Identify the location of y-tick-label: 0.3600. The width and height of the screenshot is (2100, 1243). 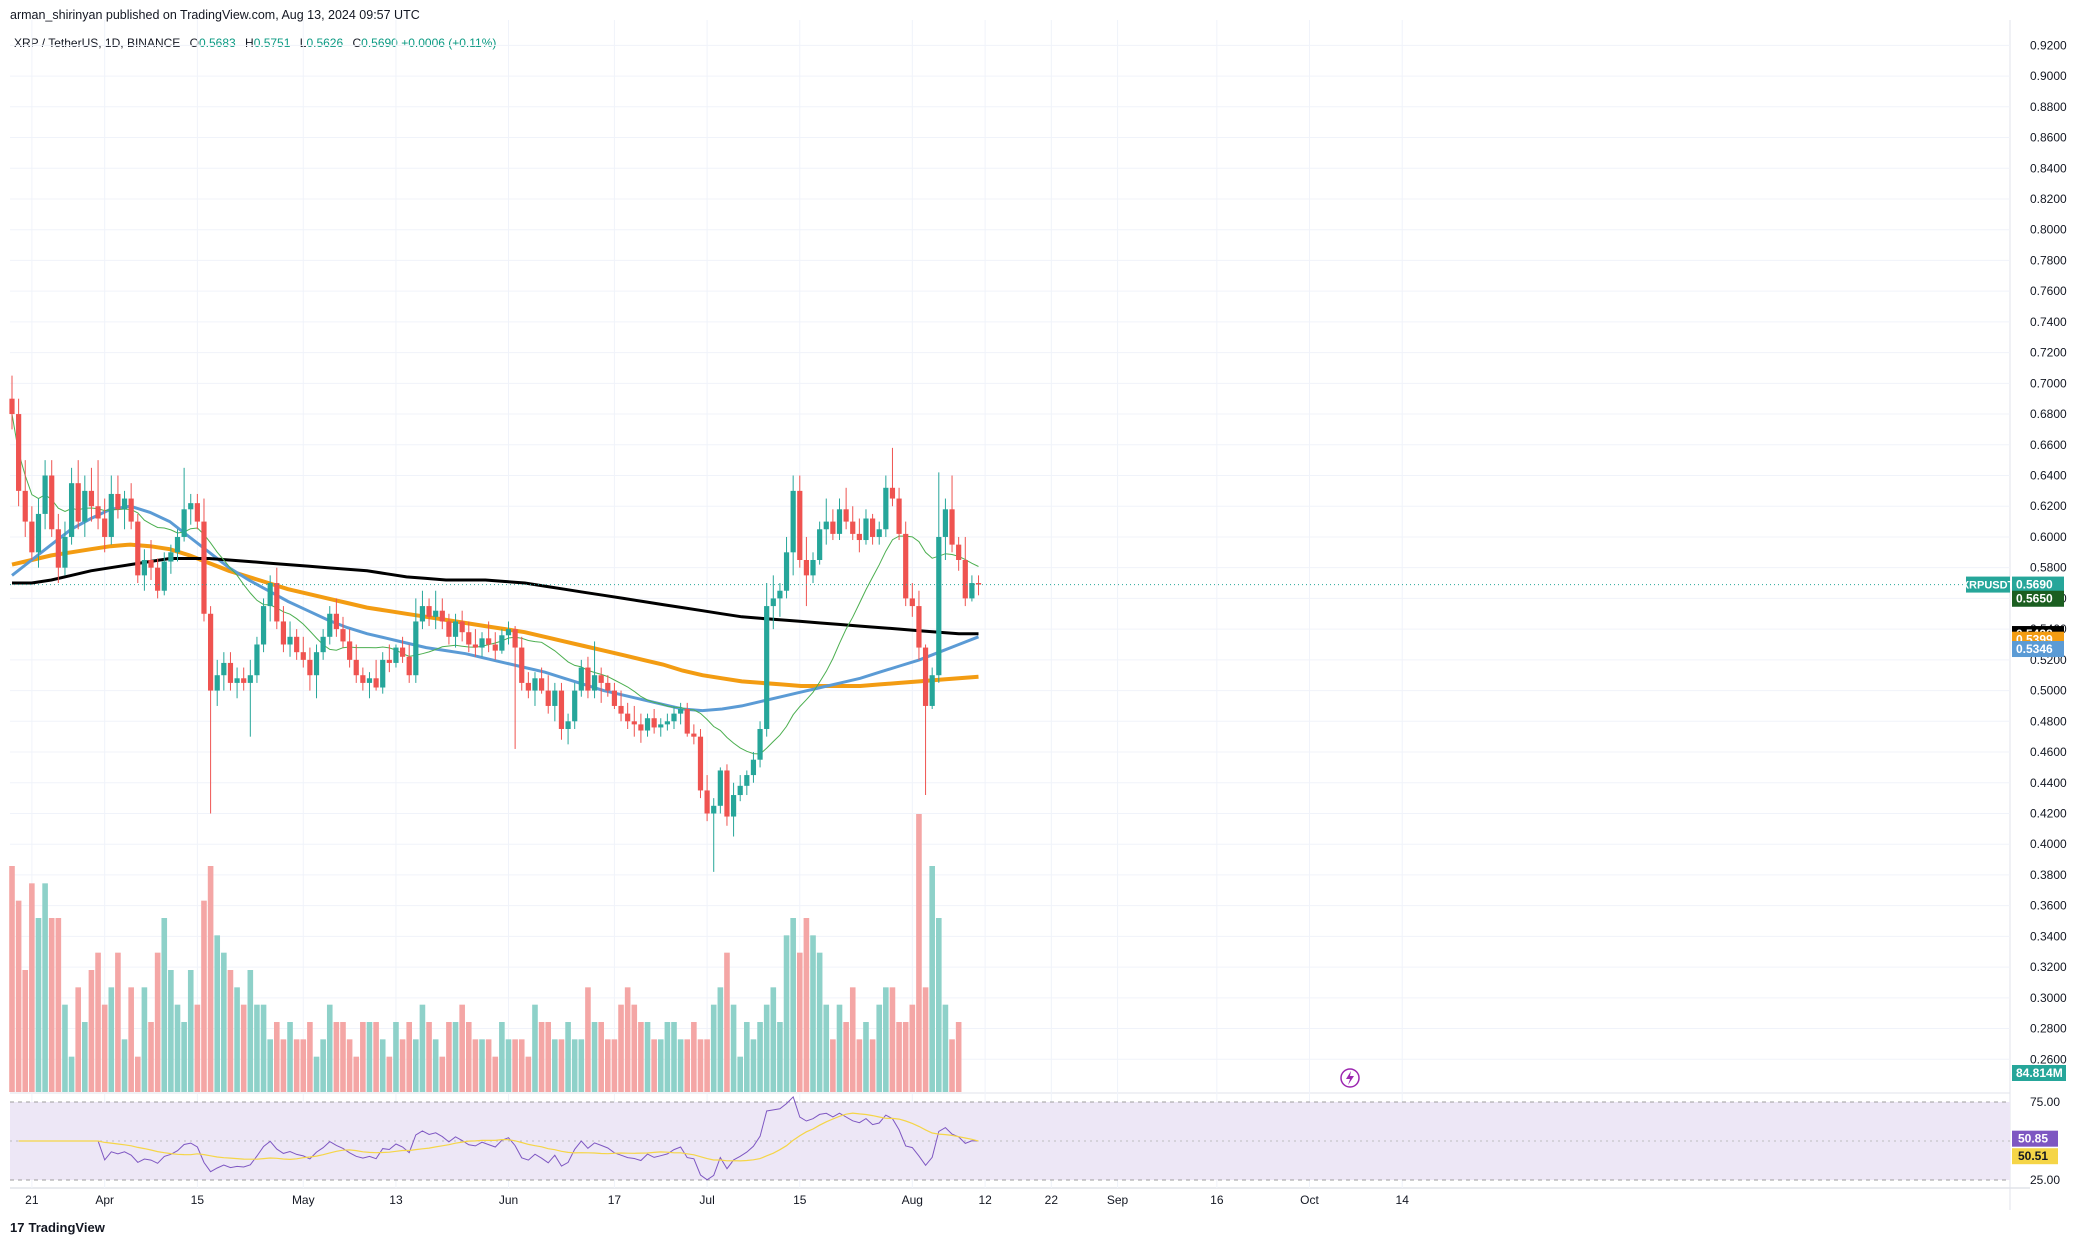
(2048, 906).